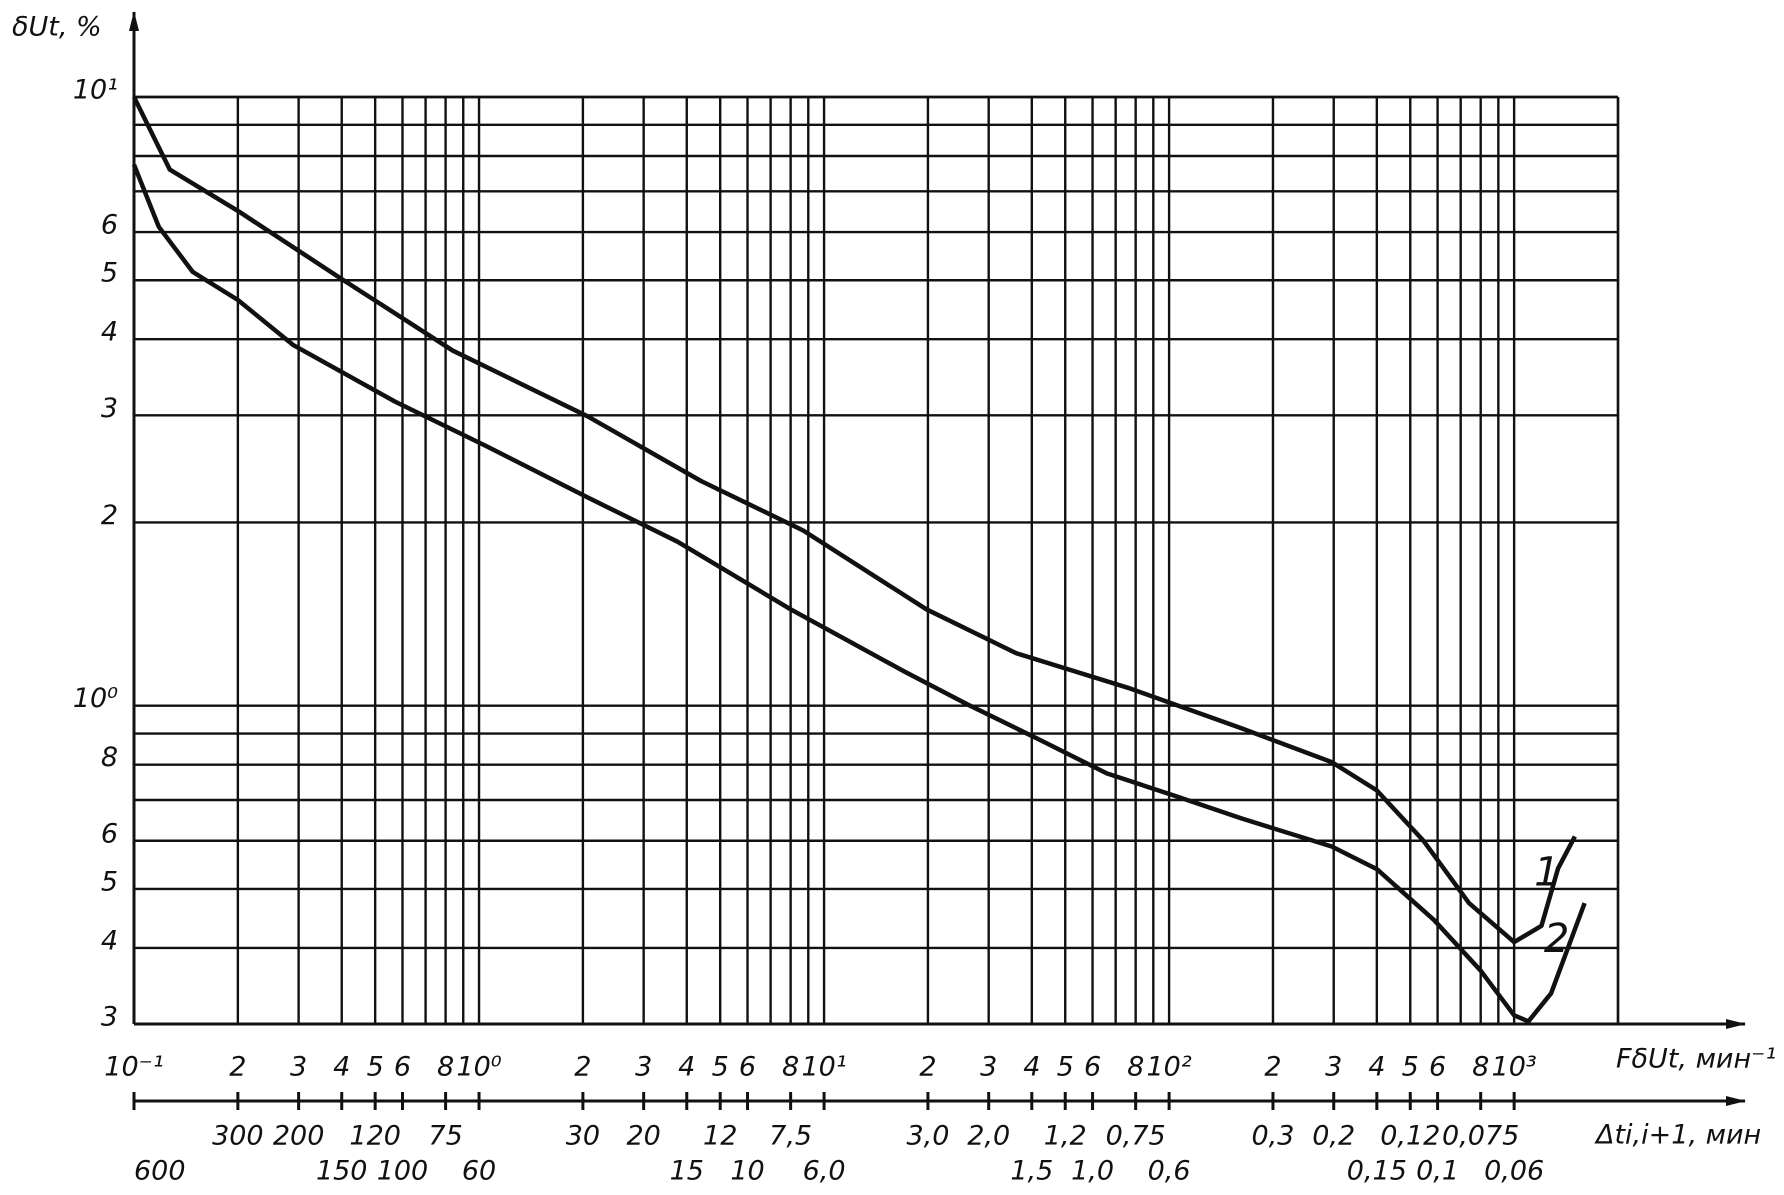 The width and height of the screenshot is (1784, 1195). Describe the element at coordinates (299, 1136) in the screenshot. I see `x2-tick-label: 200` at that location.